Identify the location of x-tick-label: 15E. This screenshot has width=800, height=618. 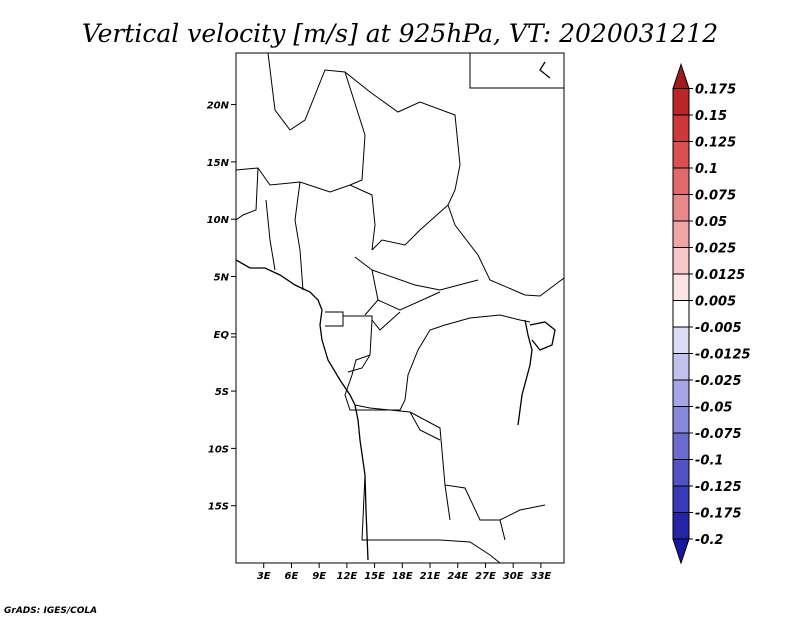
(374, 576).